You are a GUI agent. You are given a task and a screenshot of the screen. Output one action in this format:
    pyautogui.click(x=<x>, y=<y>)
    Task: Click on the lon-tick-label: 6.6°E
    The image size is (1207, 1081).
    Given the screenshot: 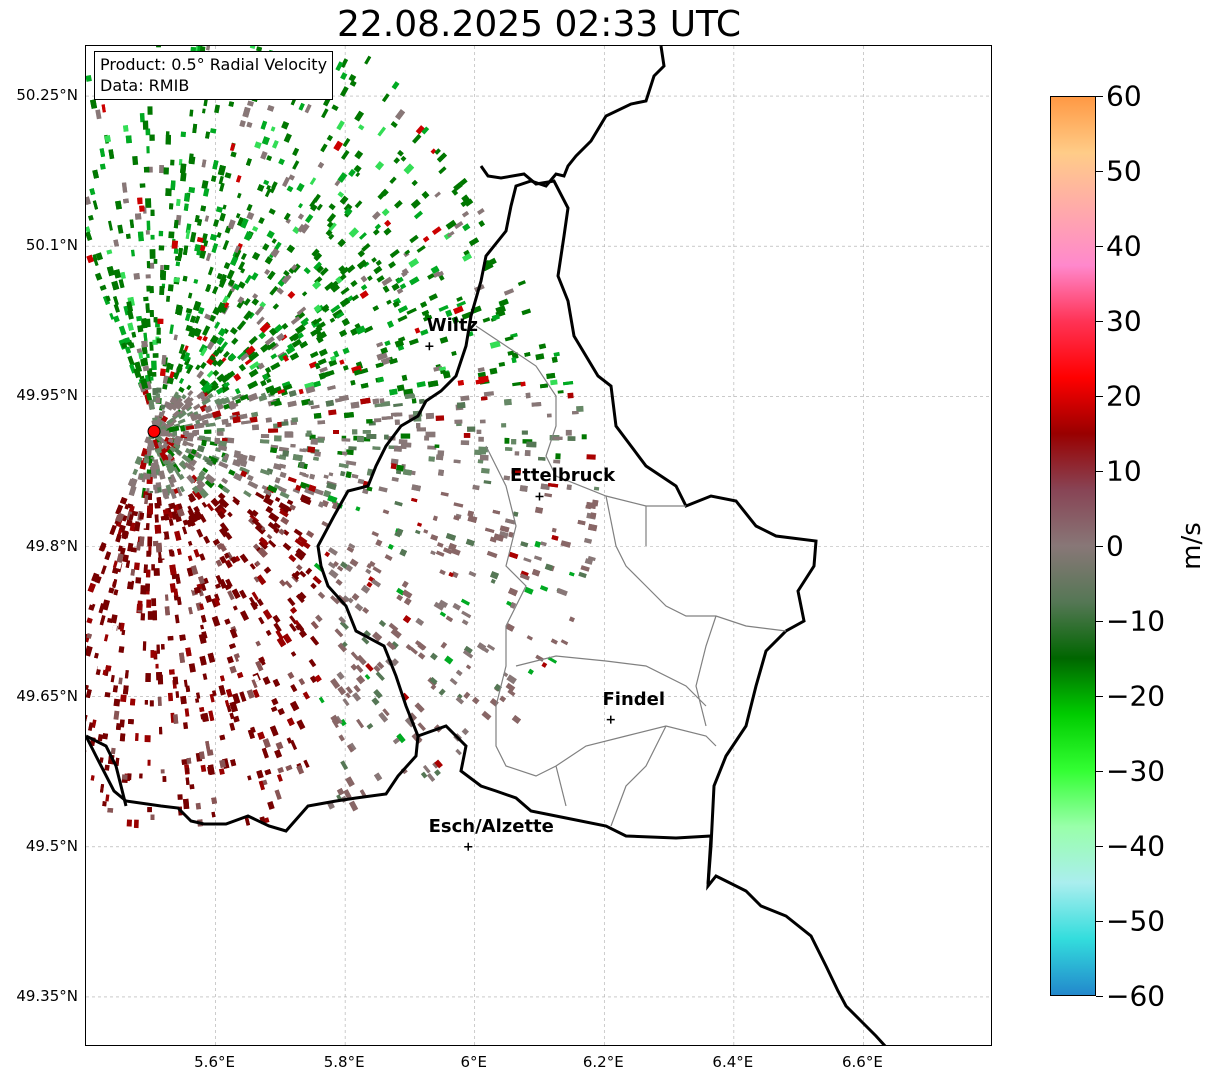 What is the action you would take?
    pyautogui.click(x=862, y=1062)
    